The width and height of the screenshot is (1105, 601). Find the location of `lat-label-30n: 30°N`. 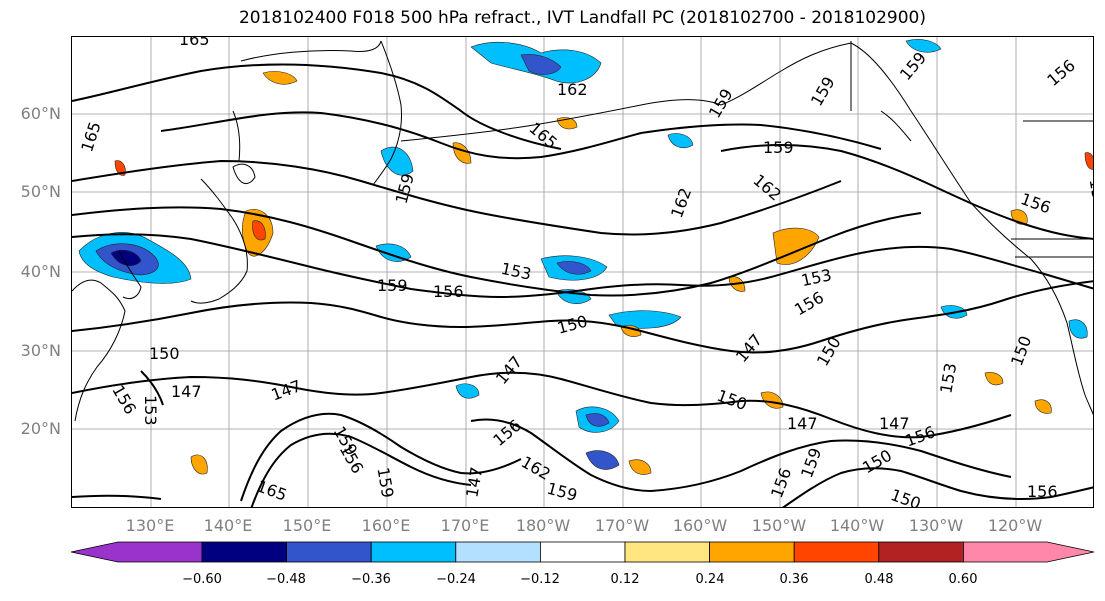

lat-label-30n: 30°N is located at coordinates (40, 350).